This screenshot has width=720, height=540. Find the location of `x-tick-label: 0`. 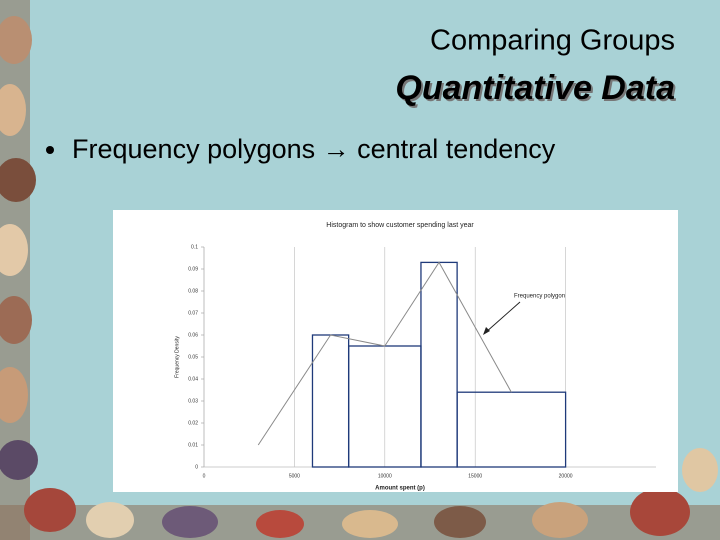

x-tick-label: 0 is located at coordinates (204, 476).